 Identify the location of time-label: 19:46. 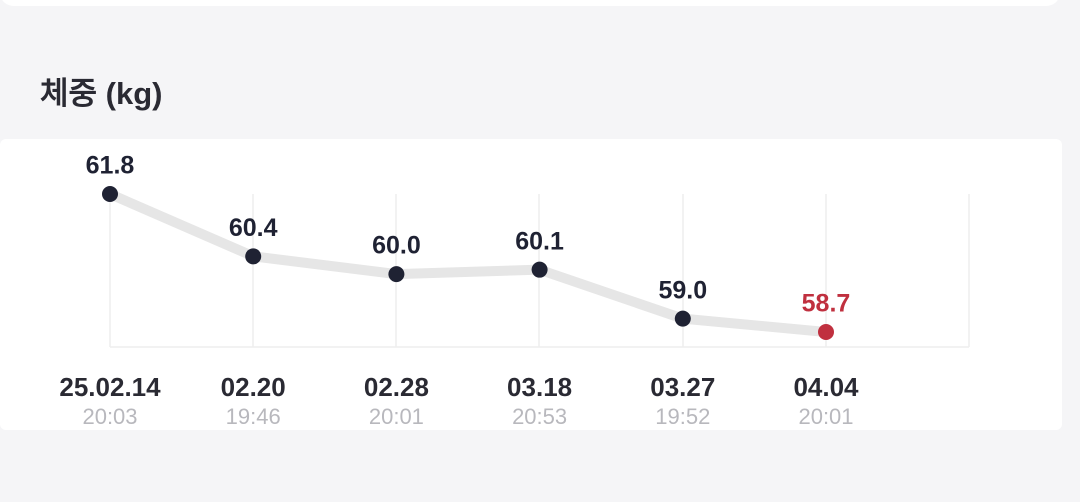
(253, 416).